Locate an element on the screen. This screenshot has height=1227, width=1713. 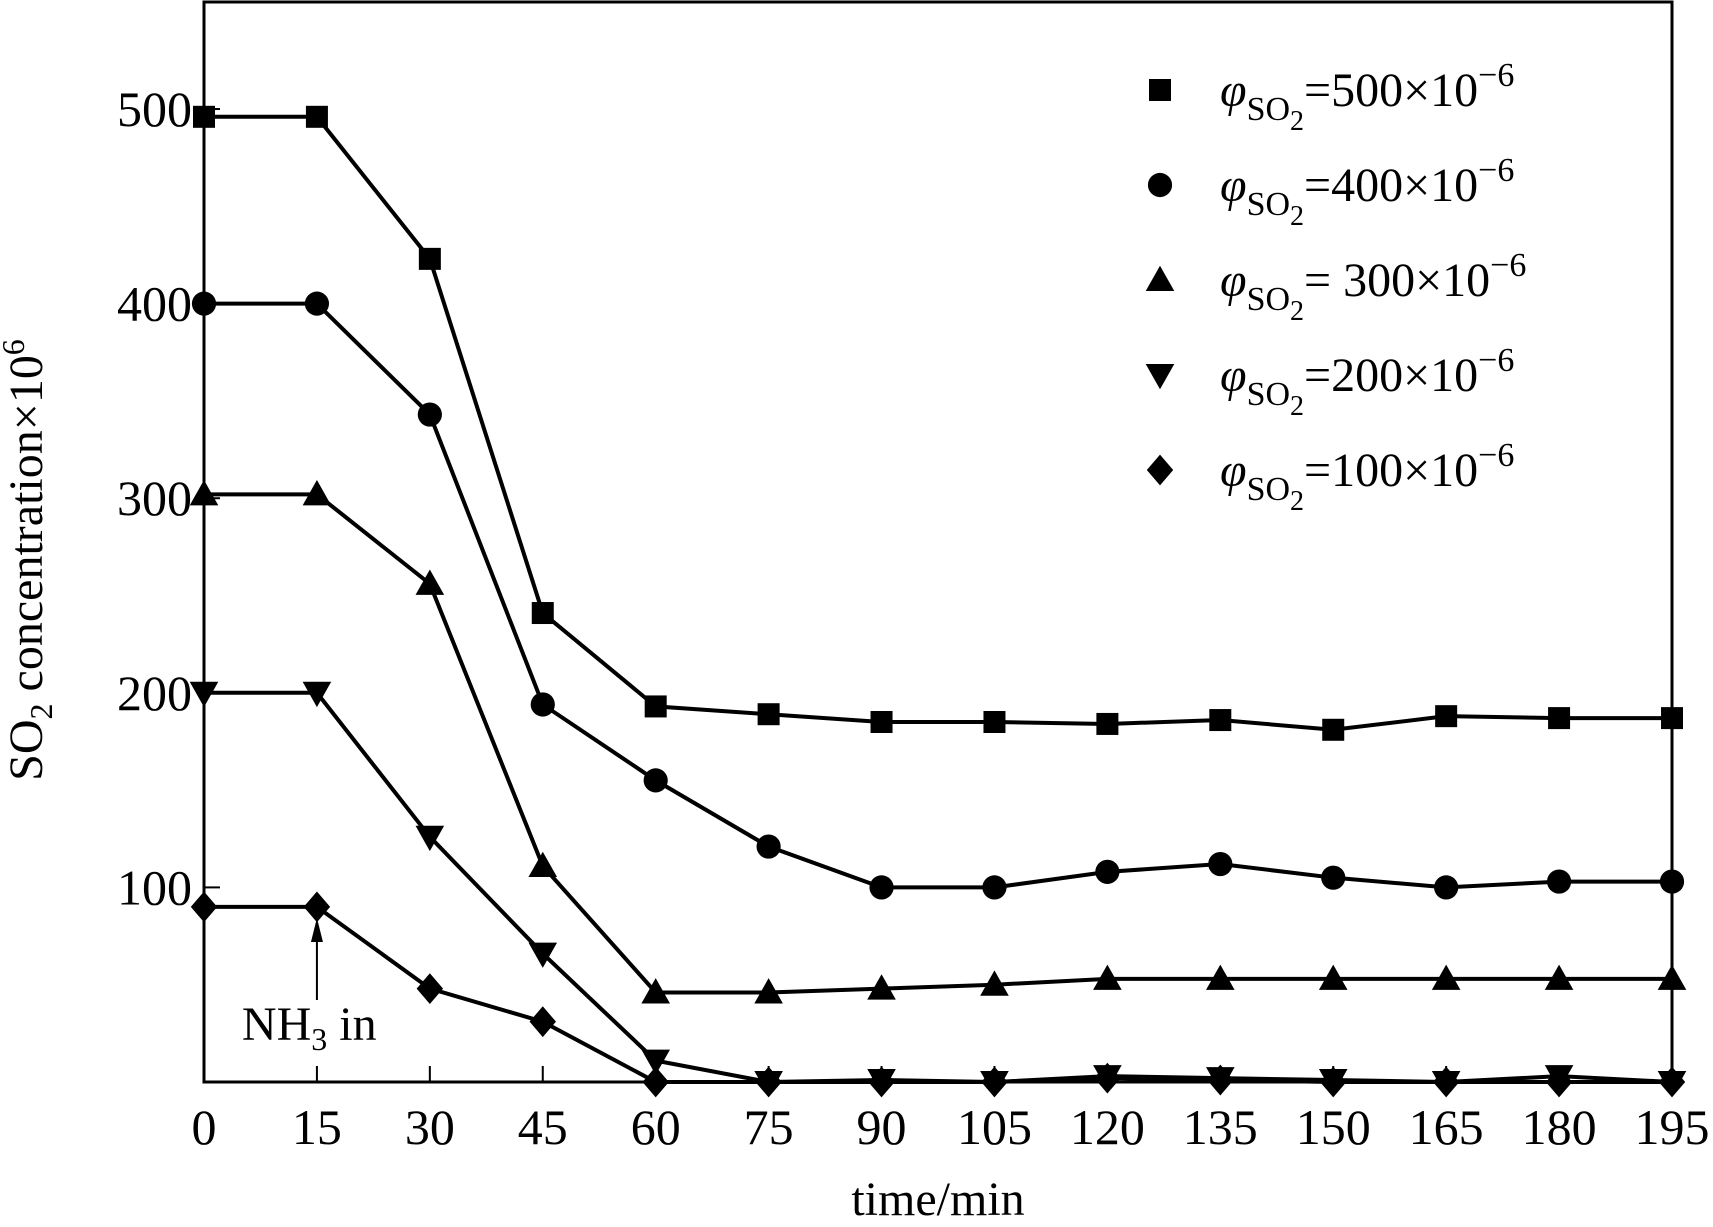
legend-label: φSO2=100×10−6 is located at coordinates (1367, 477).